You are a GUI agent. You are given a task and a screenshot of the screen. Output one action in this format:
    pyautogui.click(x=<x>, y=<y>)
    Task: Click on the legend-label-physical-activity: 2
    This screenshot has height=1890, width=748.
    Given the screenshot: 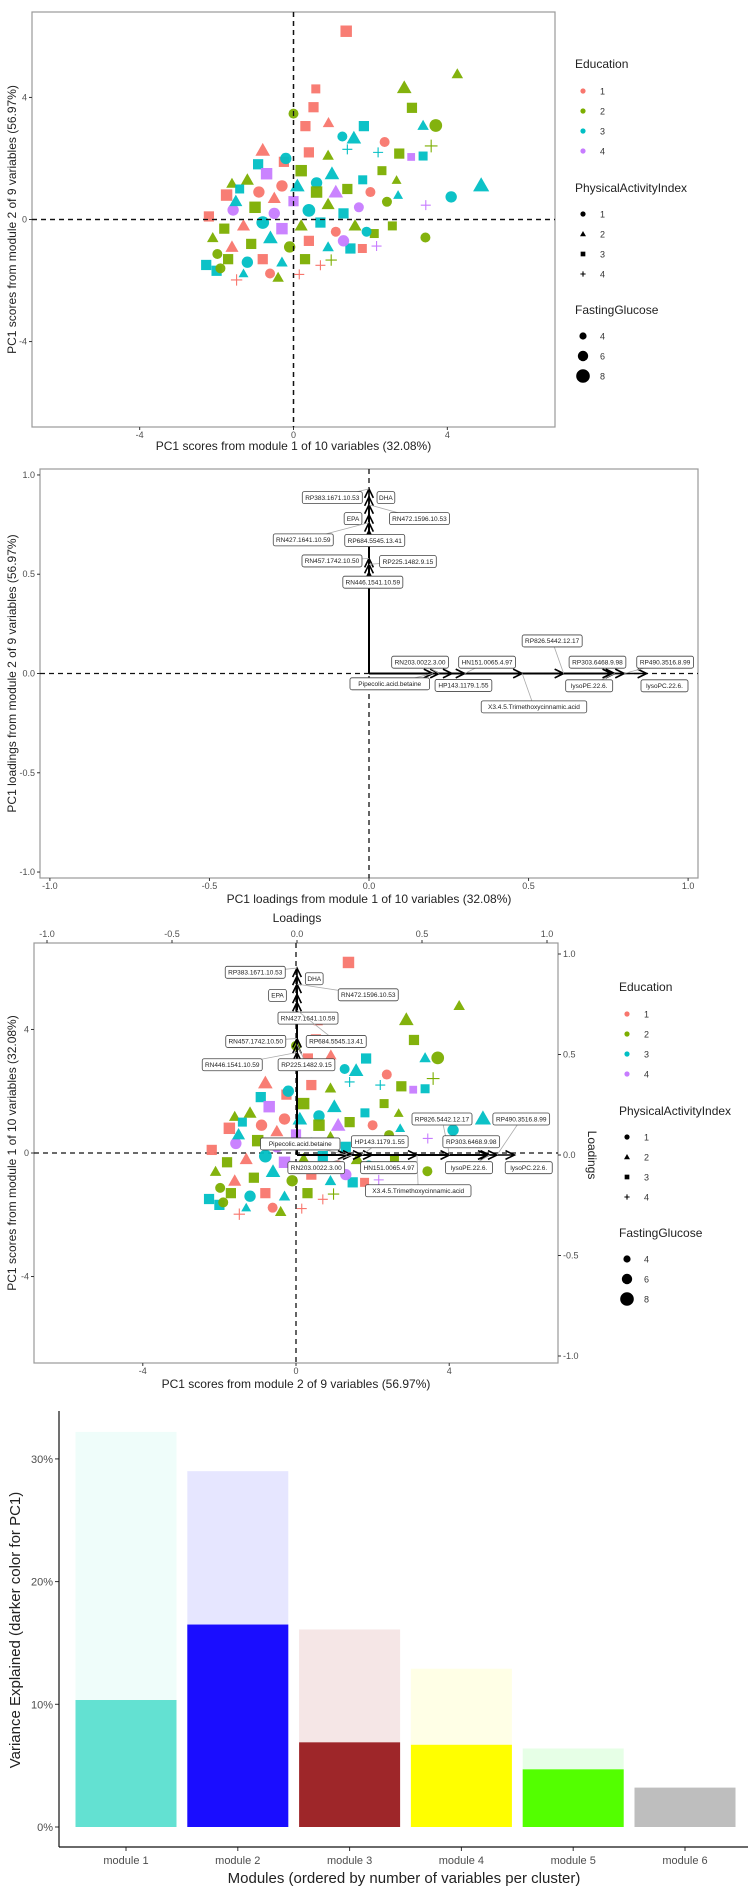 What is the action you would take?
    pyautogui.click(x=602, y=235)
    